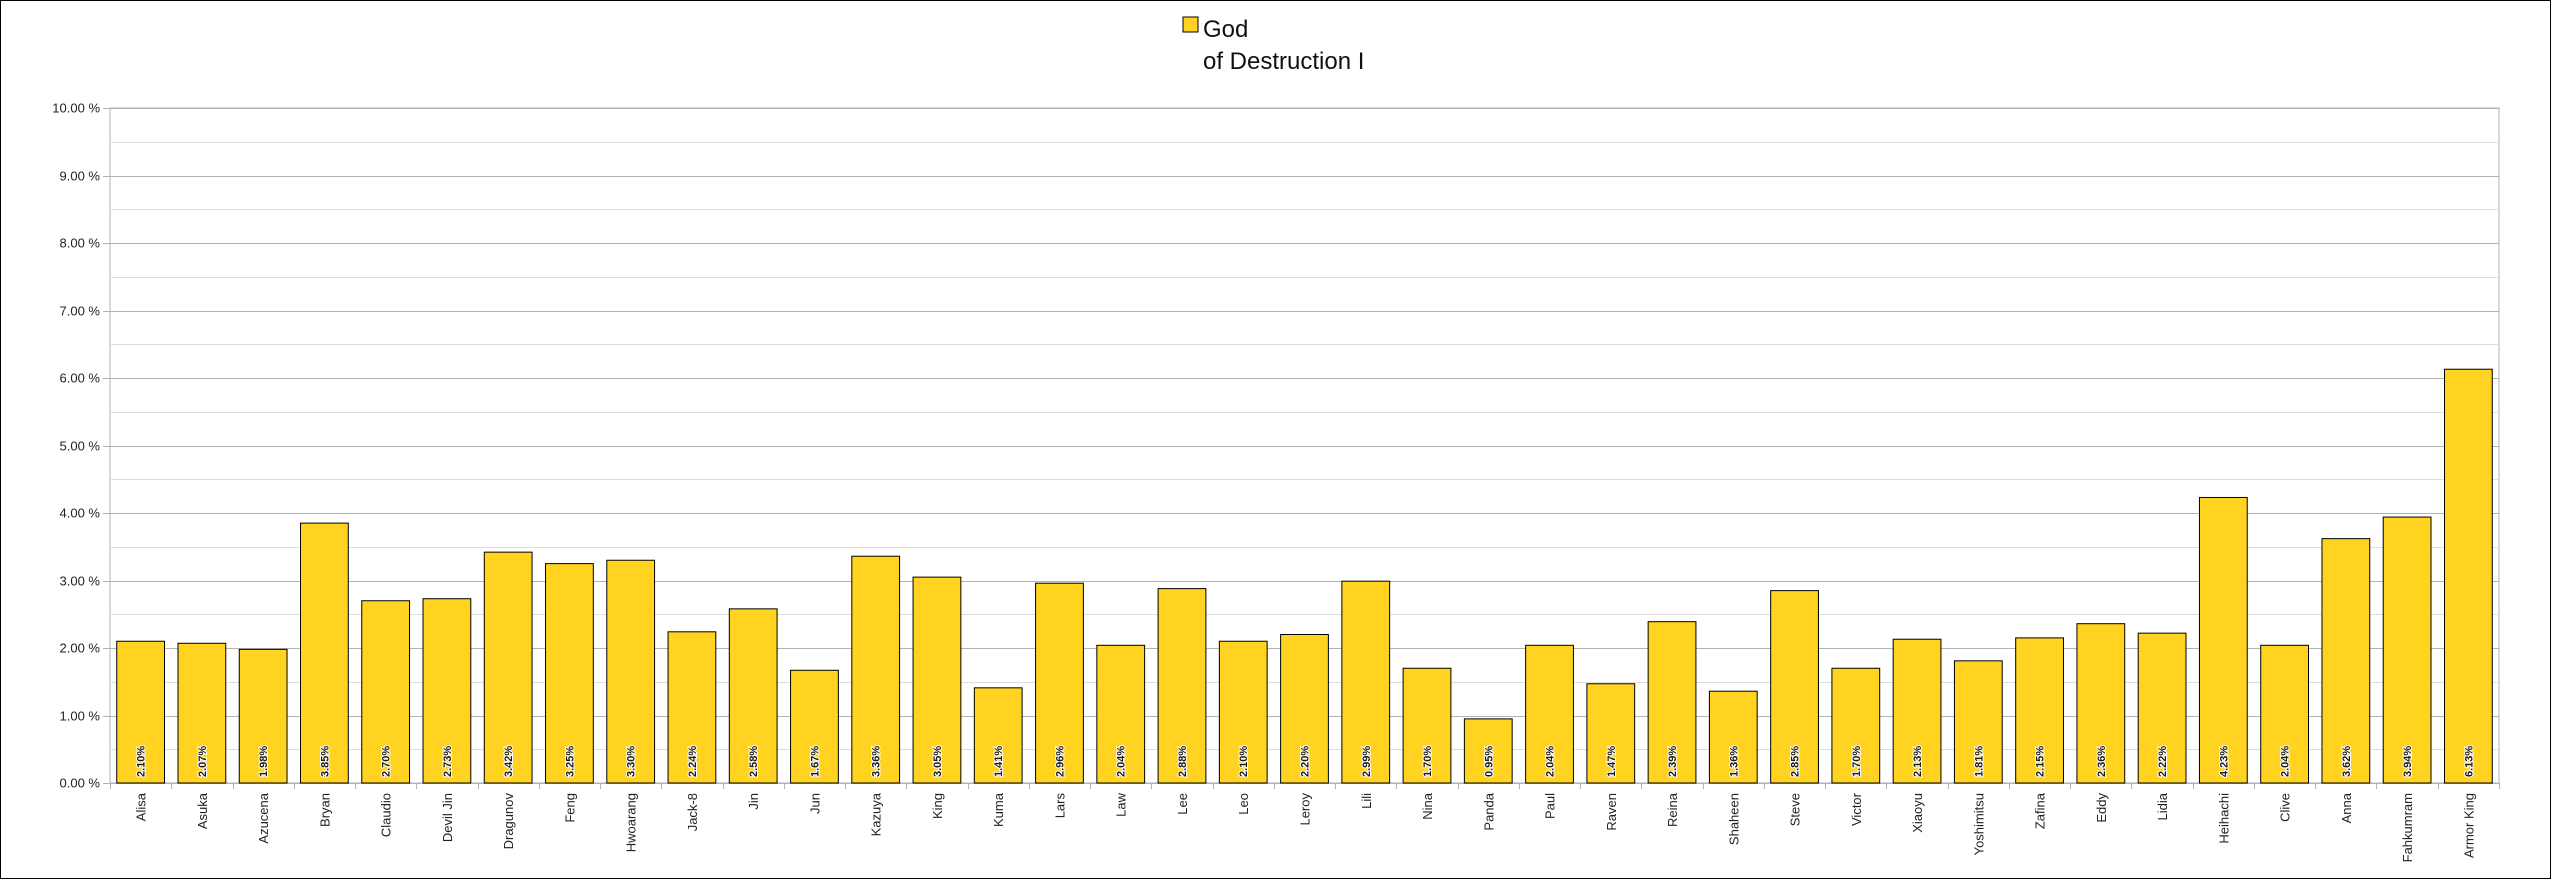 The width and height of the screenshot is (2551, 879). What do you see at coordinates (1305, 809) in the screenshot?
I see `x-tick-label: Leroy` at bounding box center [1305, 809].